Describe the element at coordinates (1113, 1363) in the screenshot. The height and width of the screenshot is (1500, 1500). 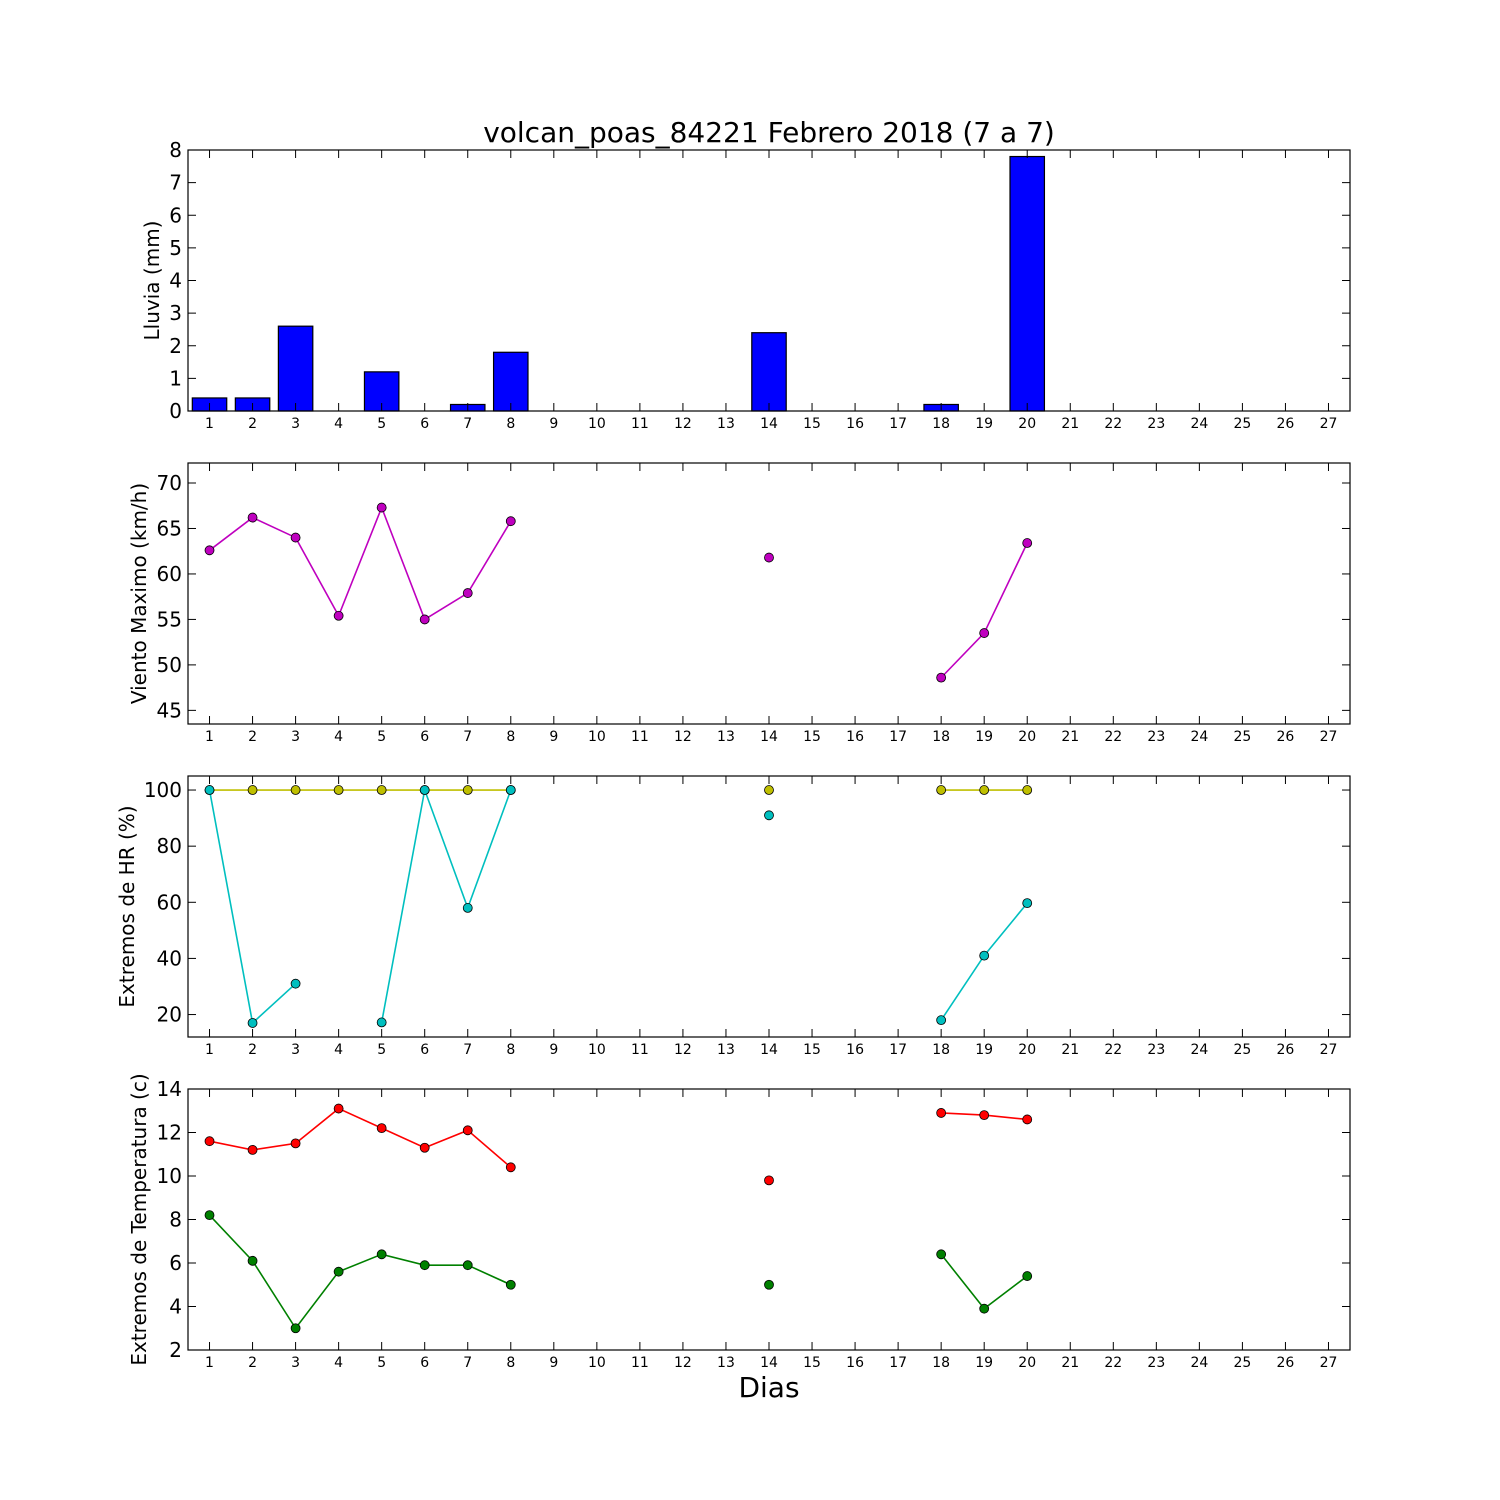
I see `x-tick-label: 22` at that location.